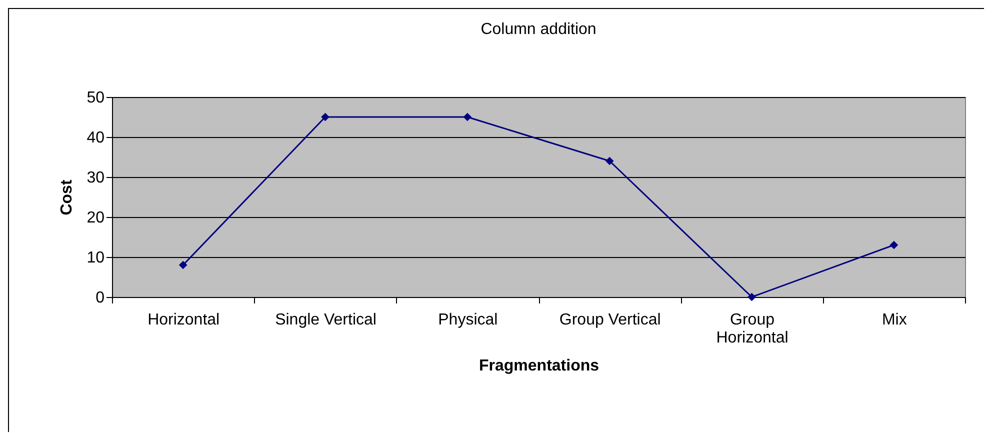  I want to click on y-tick-label: 10, so click(95, 258).